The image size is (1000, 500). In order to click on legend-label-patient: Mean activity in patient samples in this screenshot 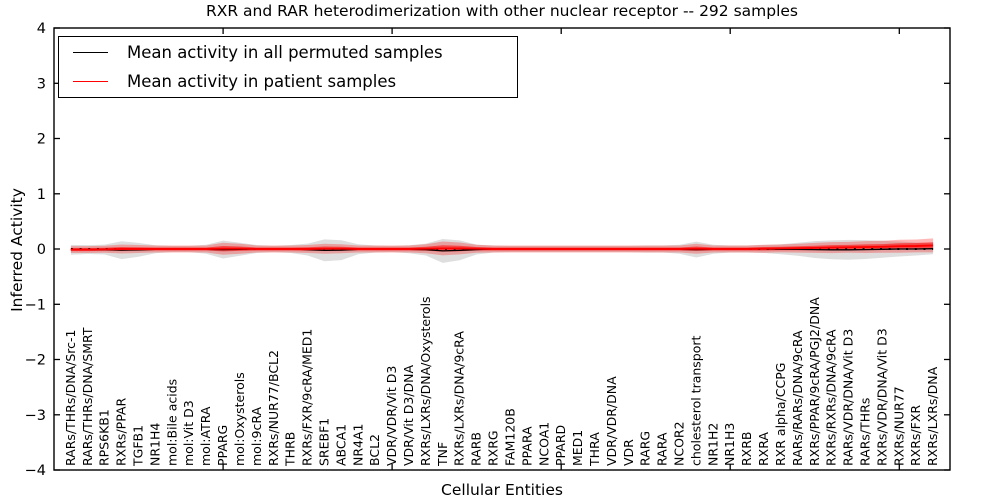, I will do `click(262, 81)`.